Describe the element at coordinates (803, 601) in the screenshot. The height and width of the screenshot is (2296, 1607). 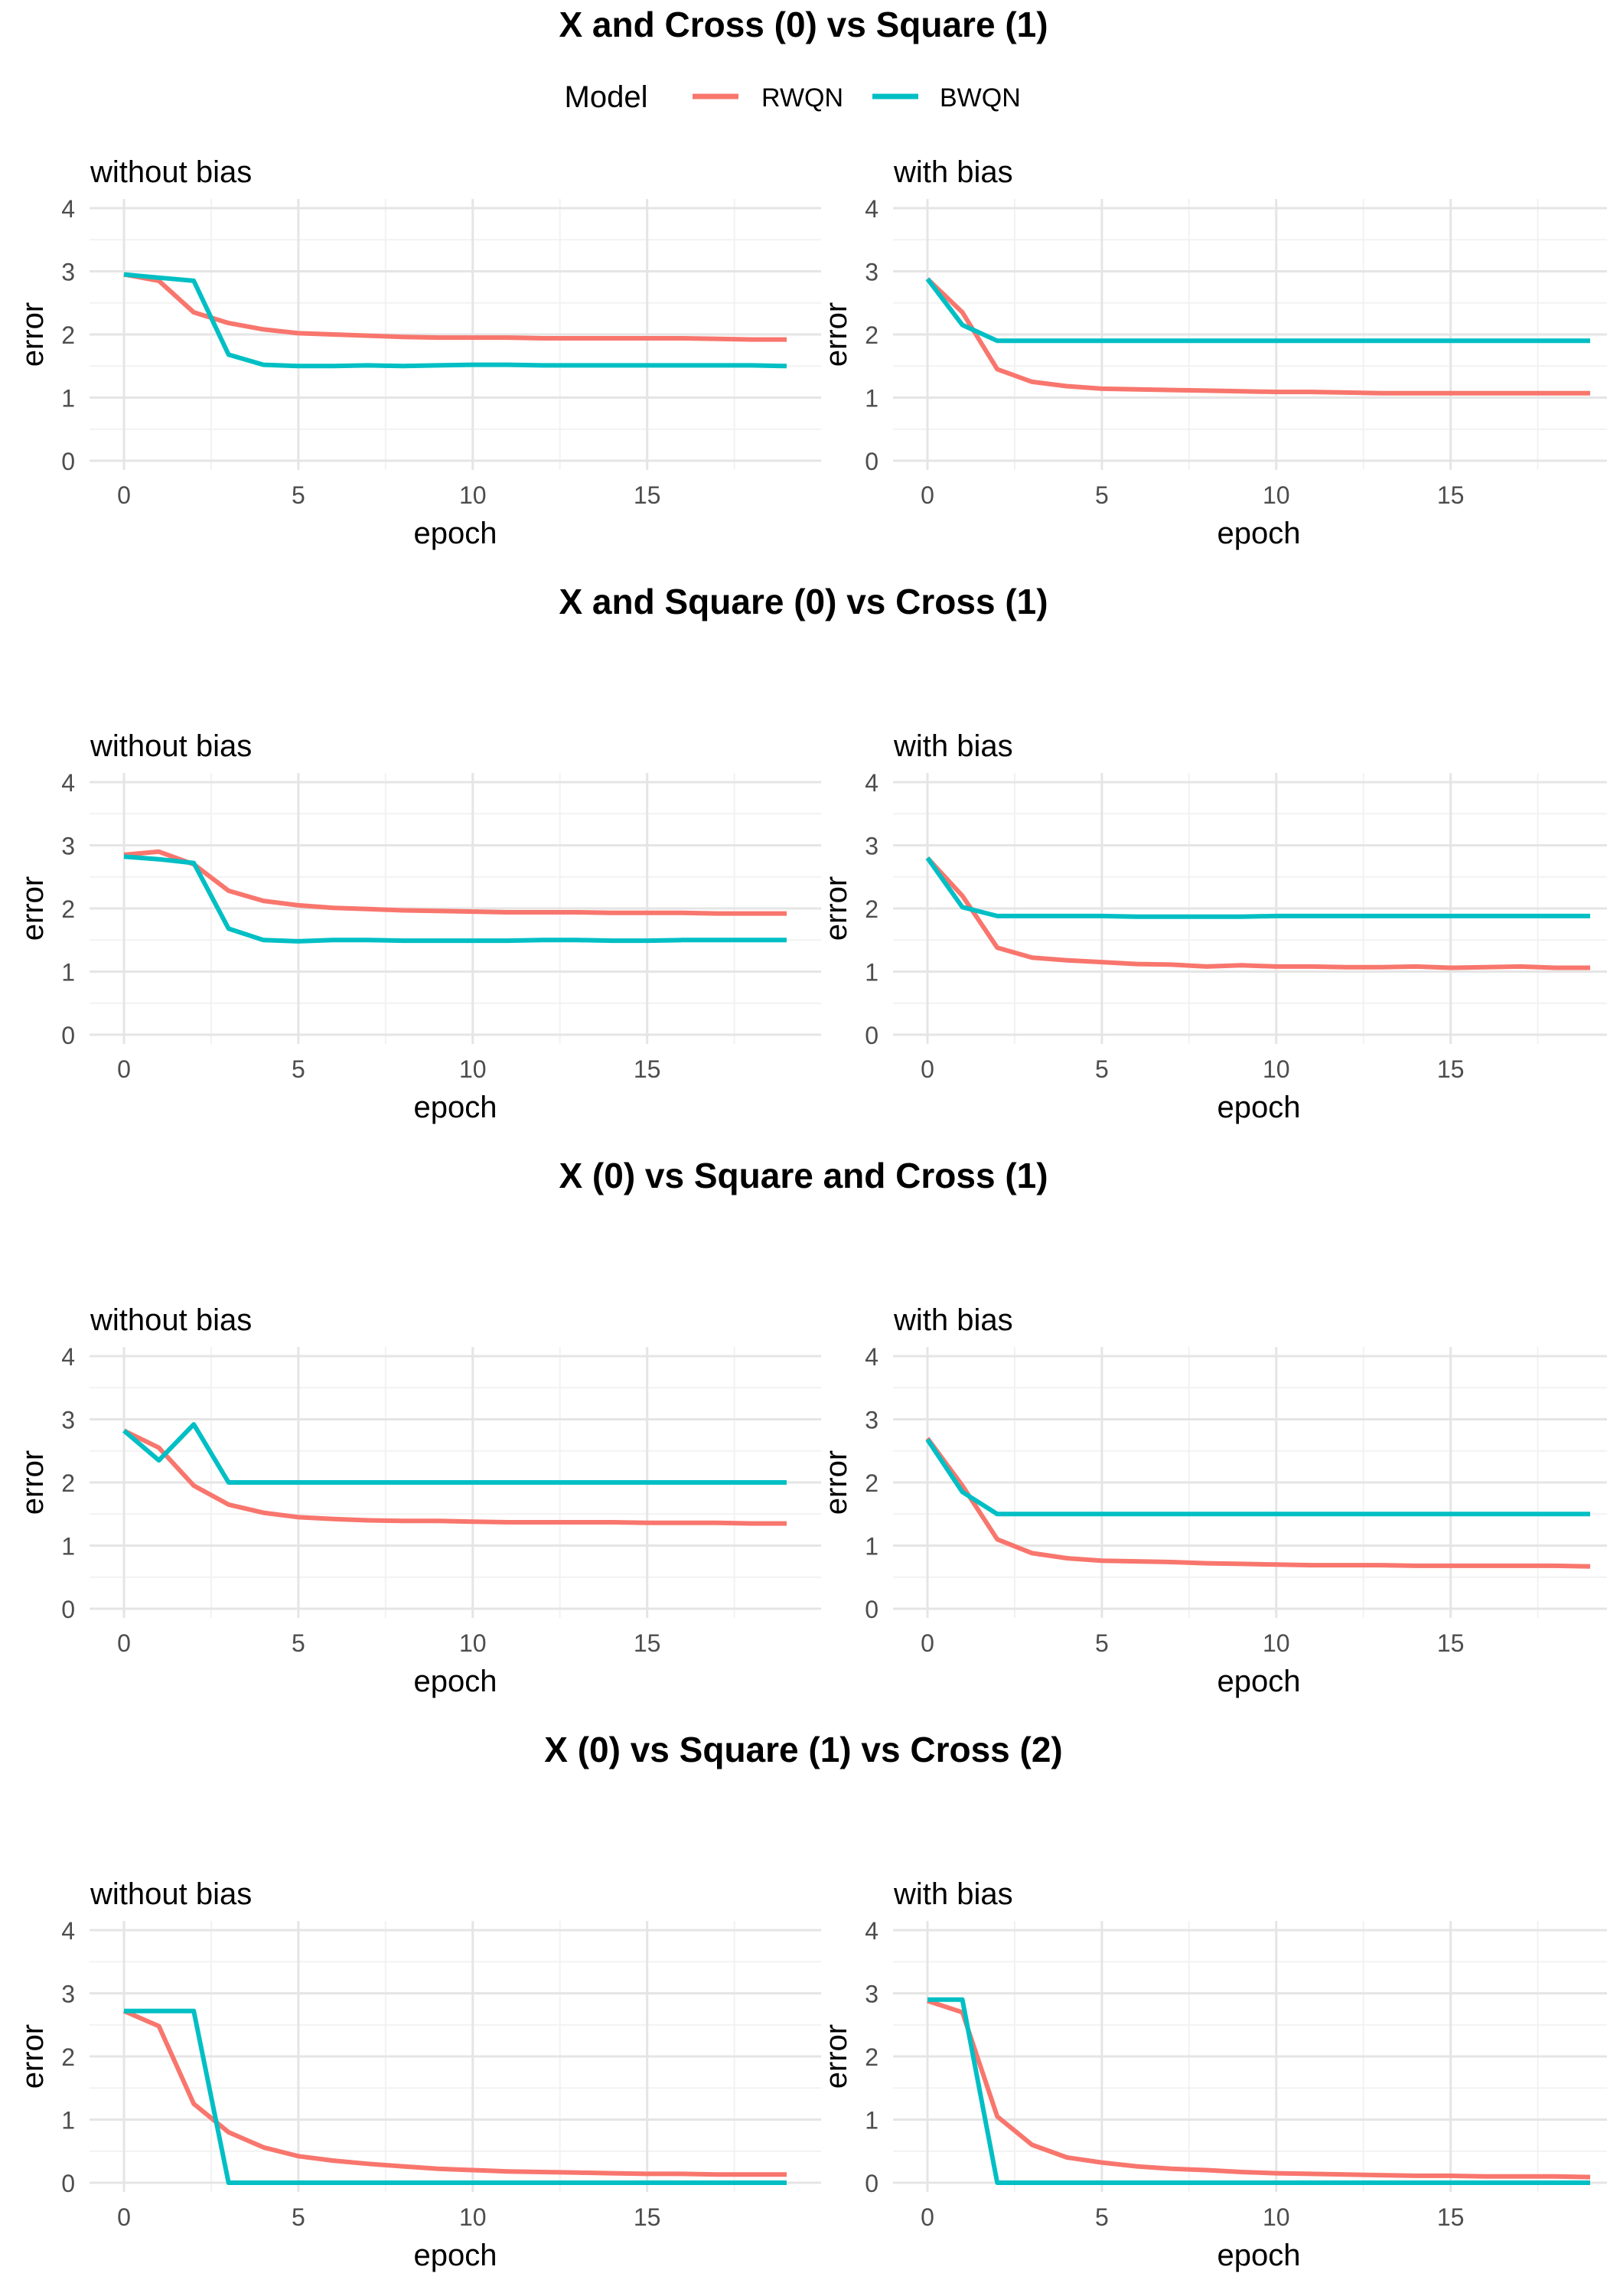
I see `row-title: X and Square (0) vs Cross (1)` at that location.